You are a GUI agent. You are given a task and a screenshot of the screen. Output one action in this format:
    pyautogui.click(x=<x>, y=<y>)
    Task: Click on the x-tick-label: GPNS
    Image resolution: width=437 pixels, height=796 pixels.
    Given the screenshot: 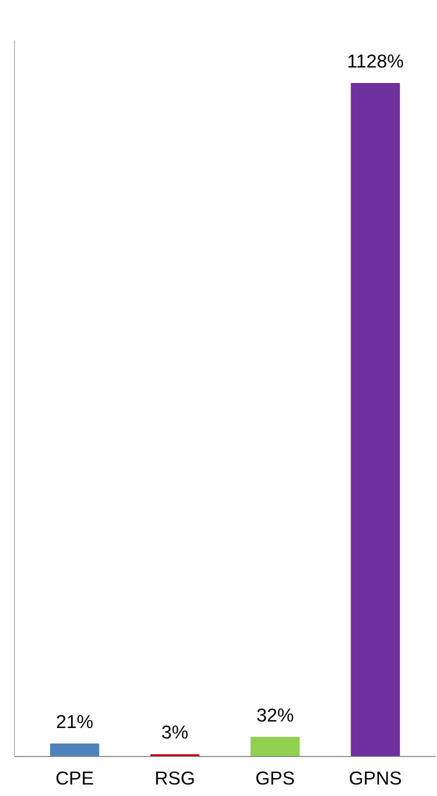 What is the action you would take?
    pyautogui.click(x=375, y=778)
    